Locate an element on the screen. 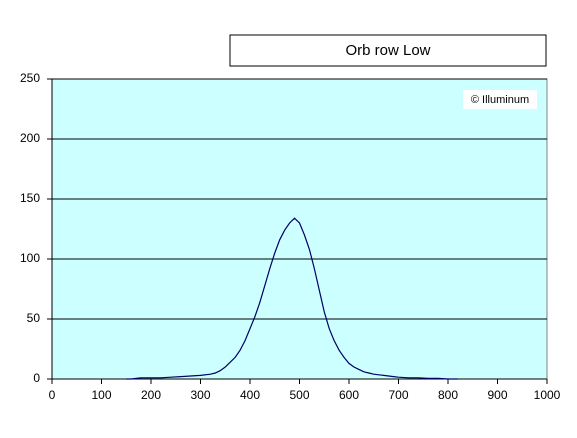  y-tick-label: 200 is located at coordinates (30, 138).